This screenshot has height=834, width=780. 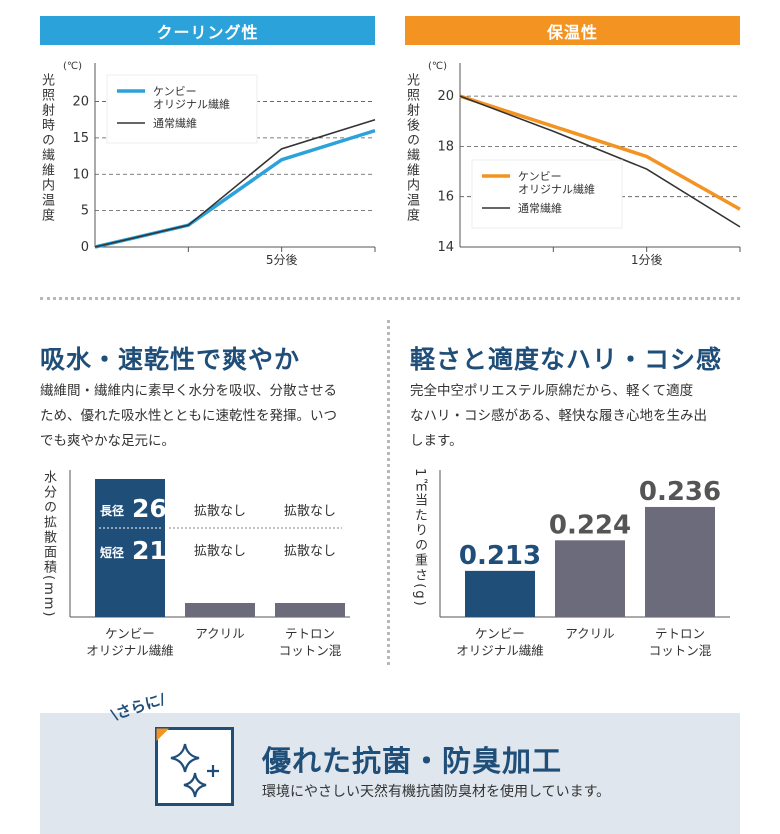 What do you see at coordinates (80, 138) in the screenshot?
I see `y-tick-label: 15` at bounding box center [80, 138].